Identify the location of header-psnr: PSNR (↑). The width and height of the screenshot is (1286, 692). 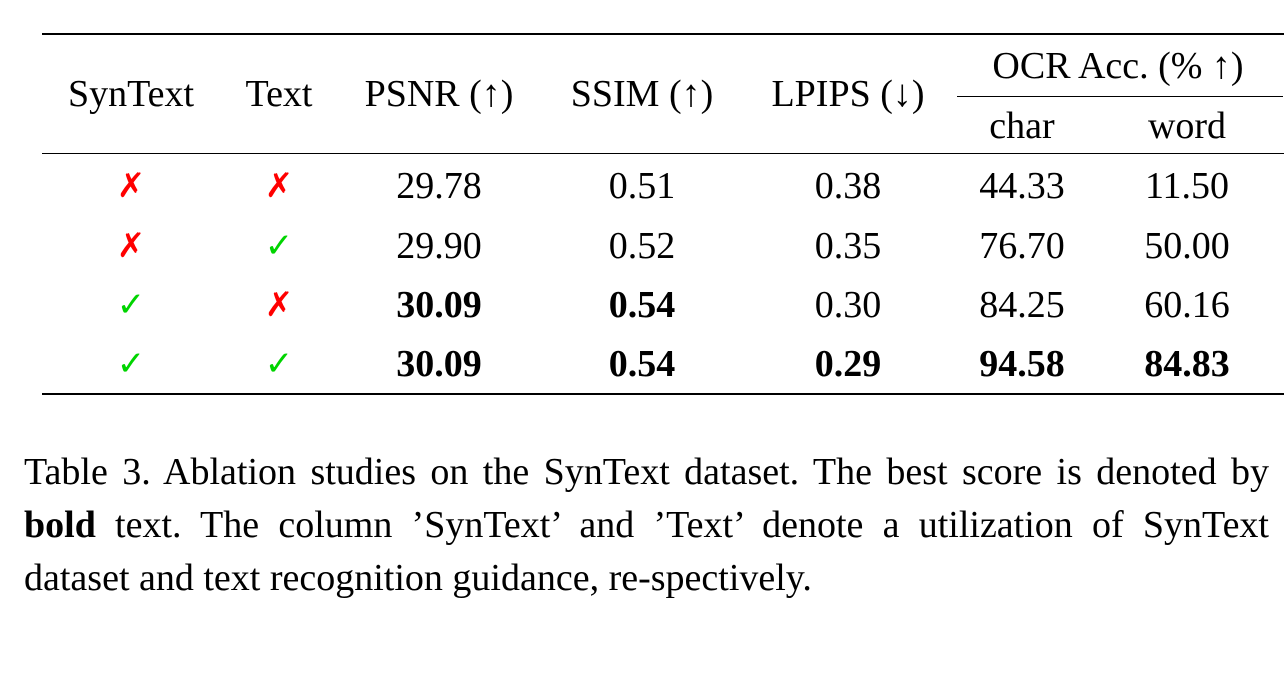
(439, 94).